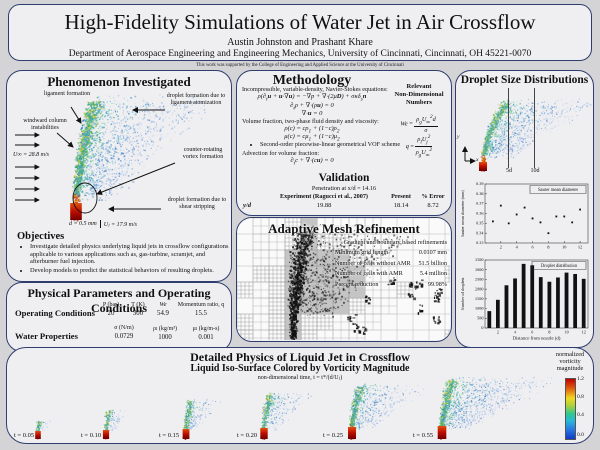 The height and width of the screenshot is (450, 600). Describe the element at coordinates (580, 379) in the screenshot. I see `colorbar-tick: 1.2` at that location.